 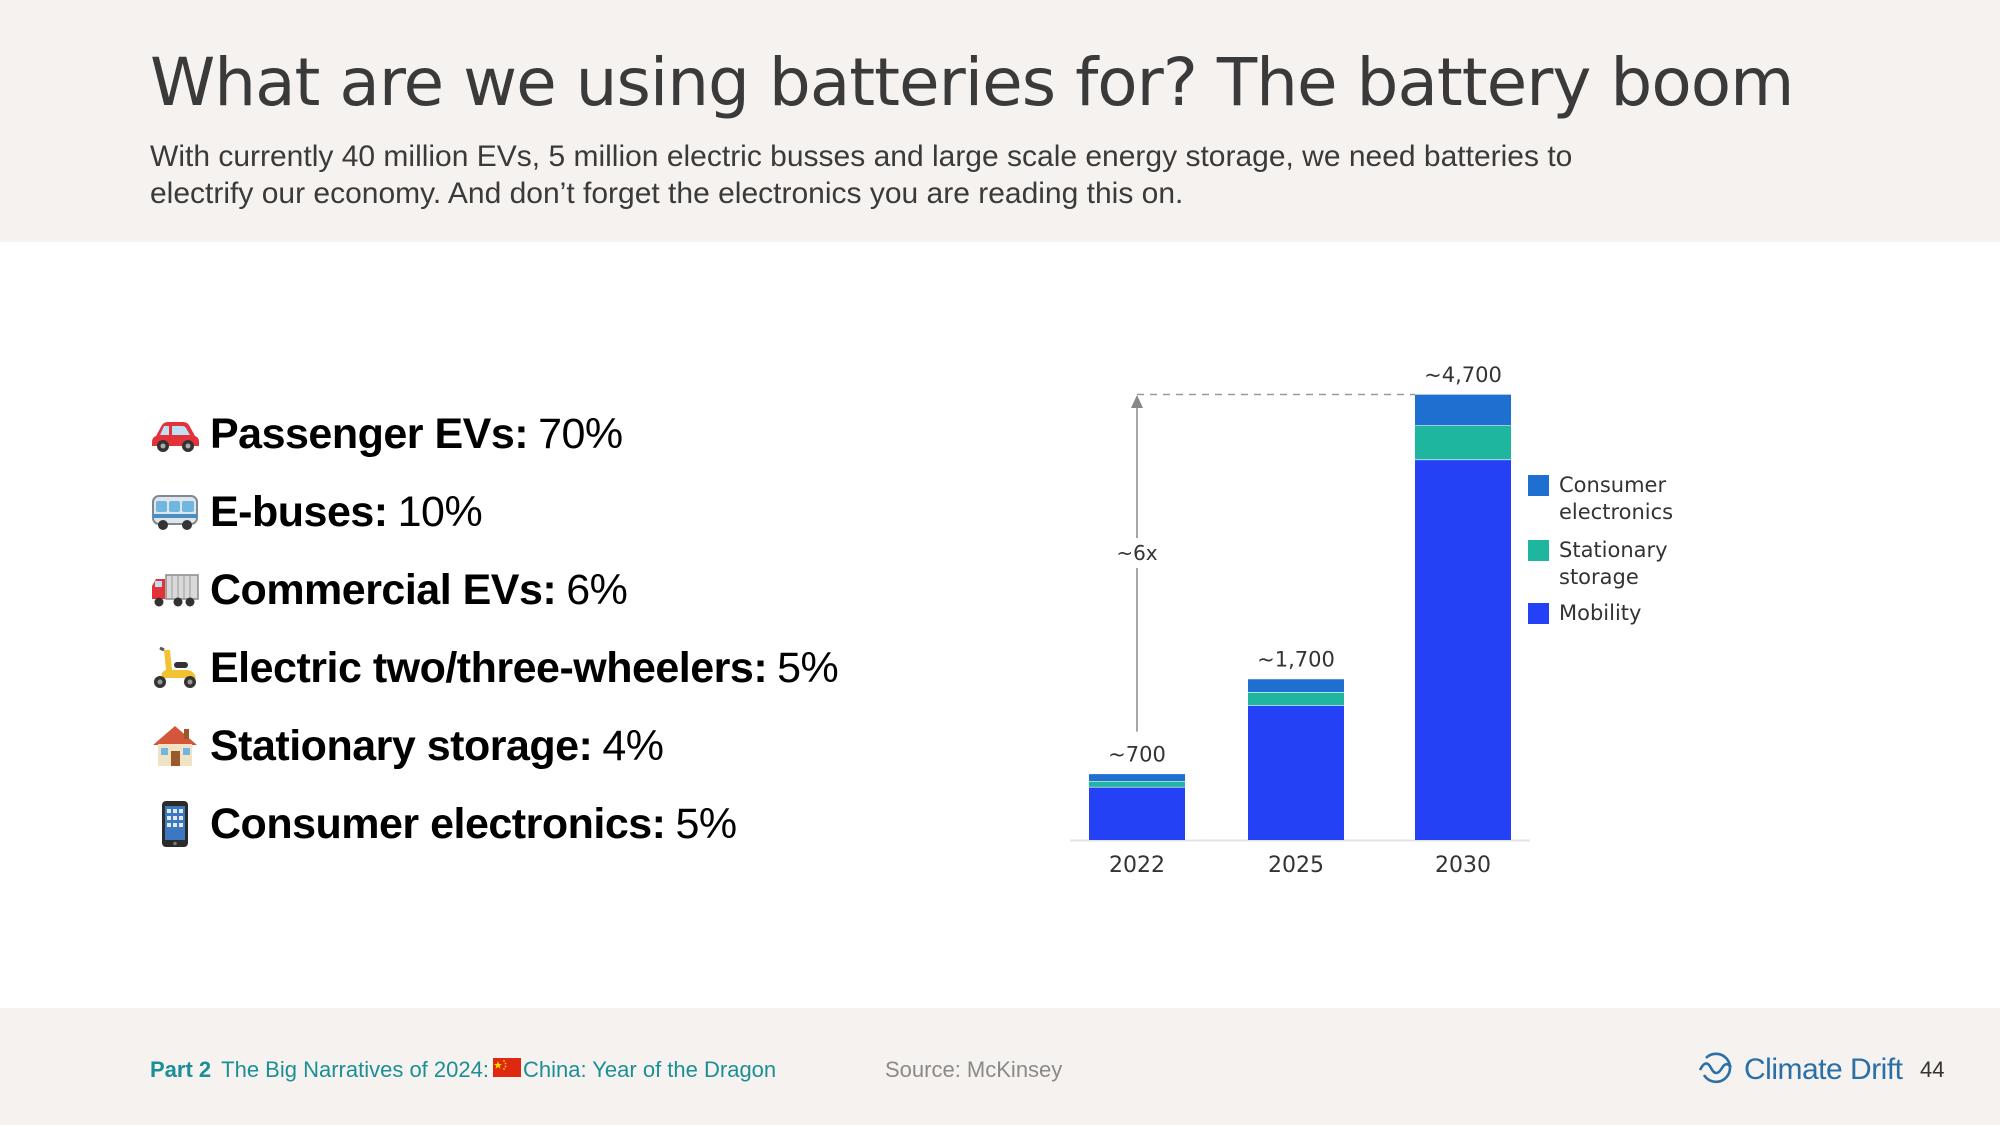 What do you see at coordinates (1463, 865) in the screenshot?
I see `x-tick-label: 2030` at bounding box center [1463, 865].